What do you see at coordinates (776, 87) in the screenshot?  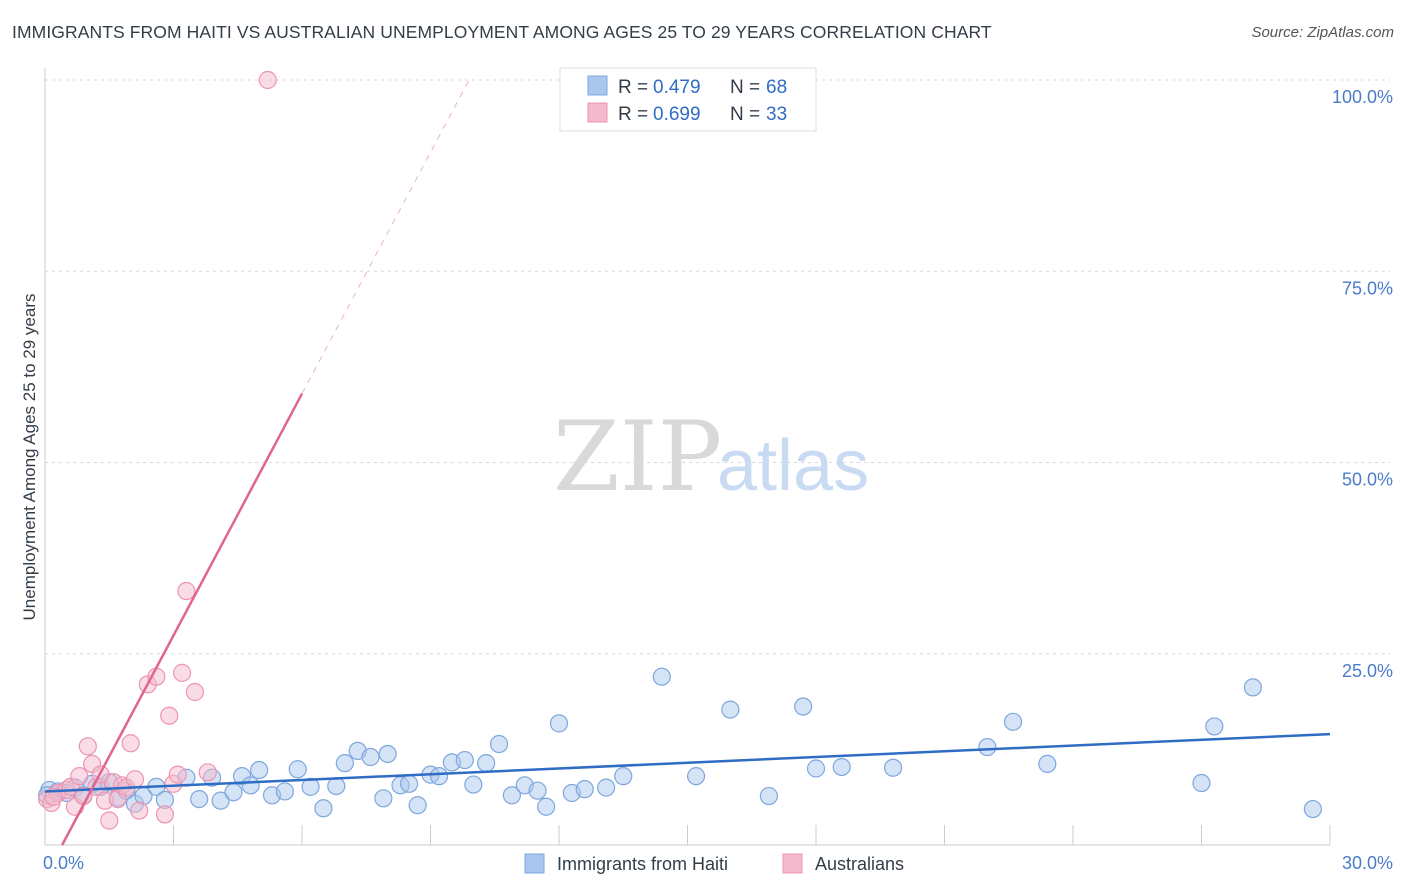 I see `legend-n-value: 68` at bounding box center [776, 87].